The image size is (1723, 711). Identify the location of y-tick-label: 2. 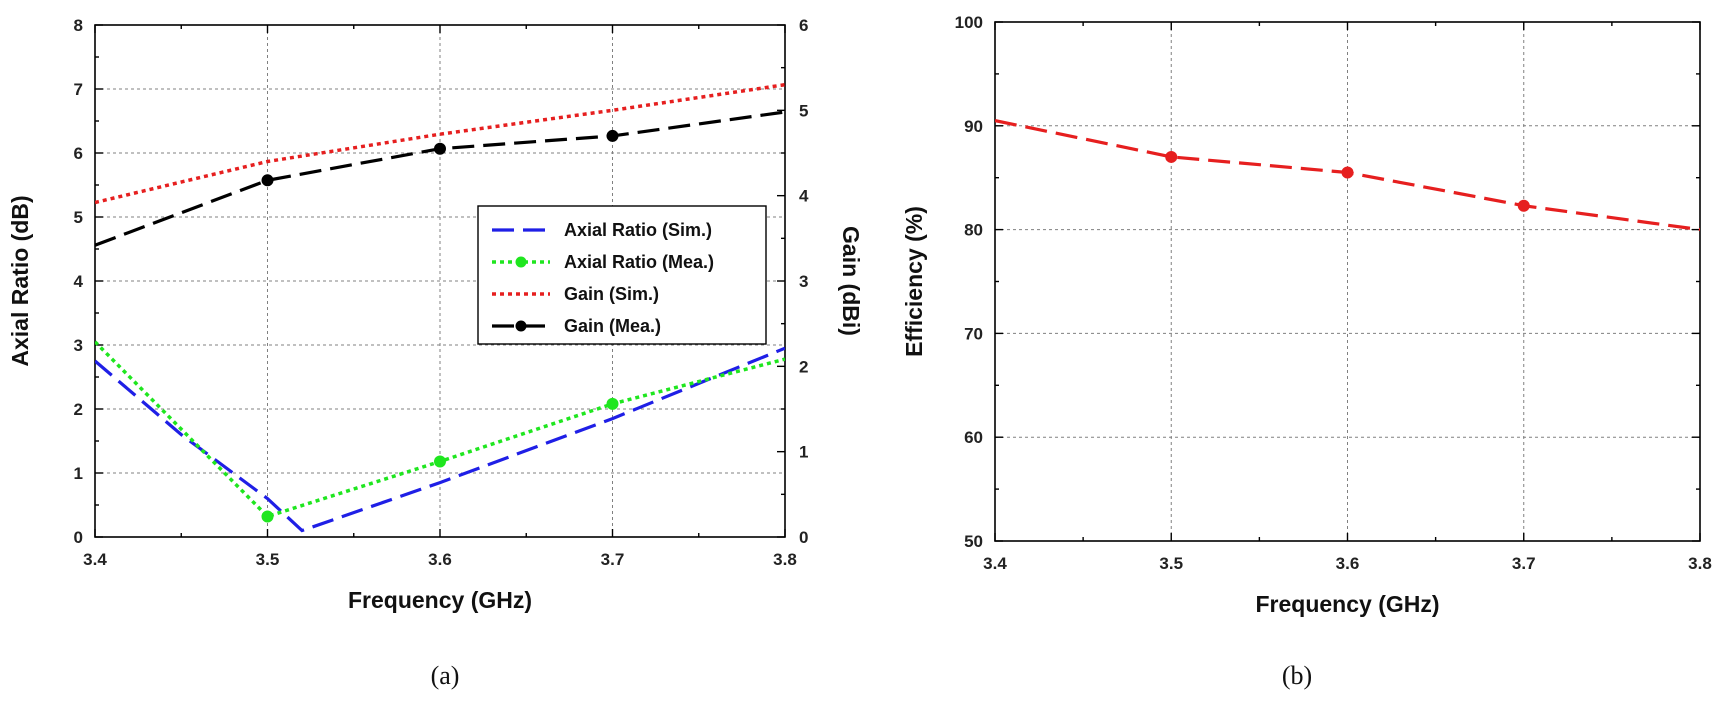
(78, 409).